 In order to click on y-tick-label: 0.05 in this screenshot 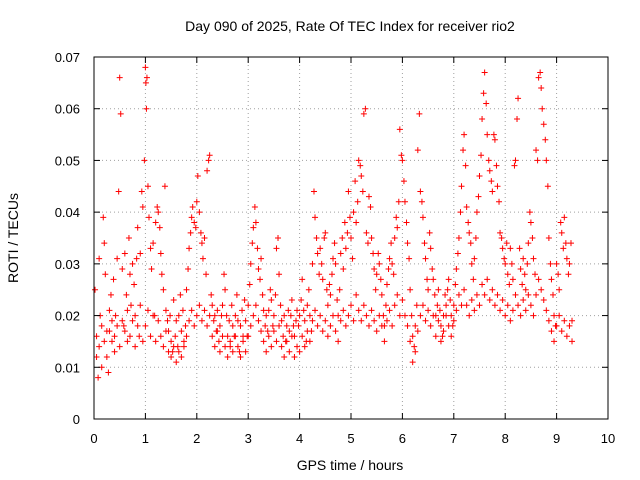, I will do `click(67, 160)`.